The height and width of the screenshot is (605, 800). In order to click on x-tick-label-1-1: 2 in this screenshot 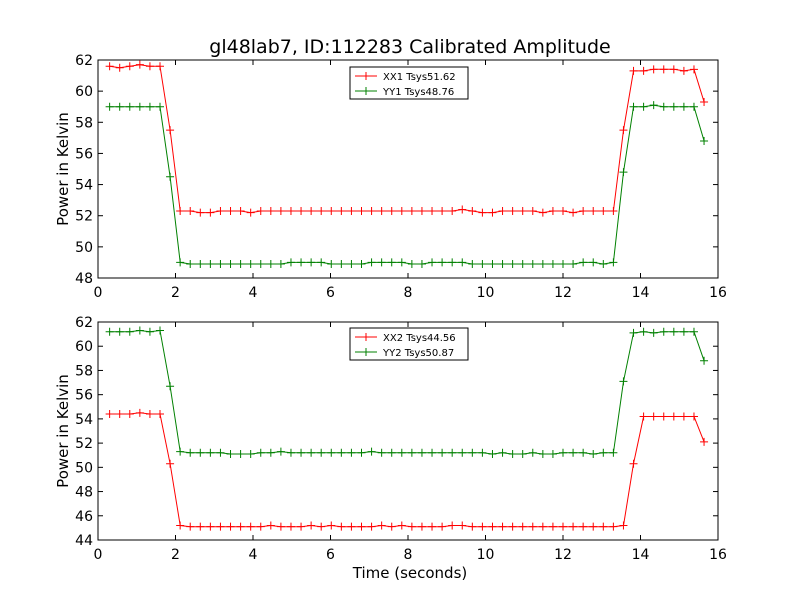, I will do `click(175, 555)`.